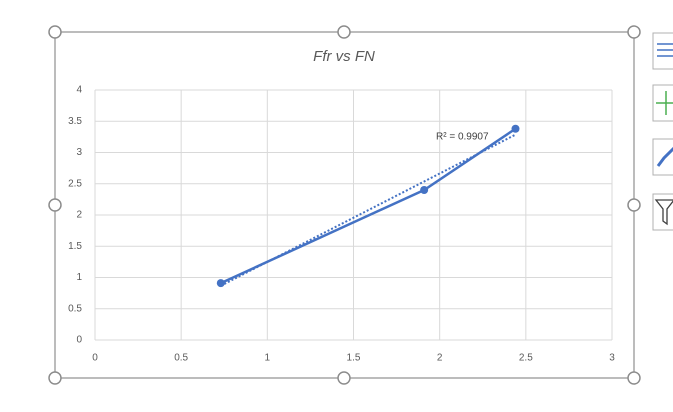  I want to click on x-tick-label: 1.5, so click(354, 358).